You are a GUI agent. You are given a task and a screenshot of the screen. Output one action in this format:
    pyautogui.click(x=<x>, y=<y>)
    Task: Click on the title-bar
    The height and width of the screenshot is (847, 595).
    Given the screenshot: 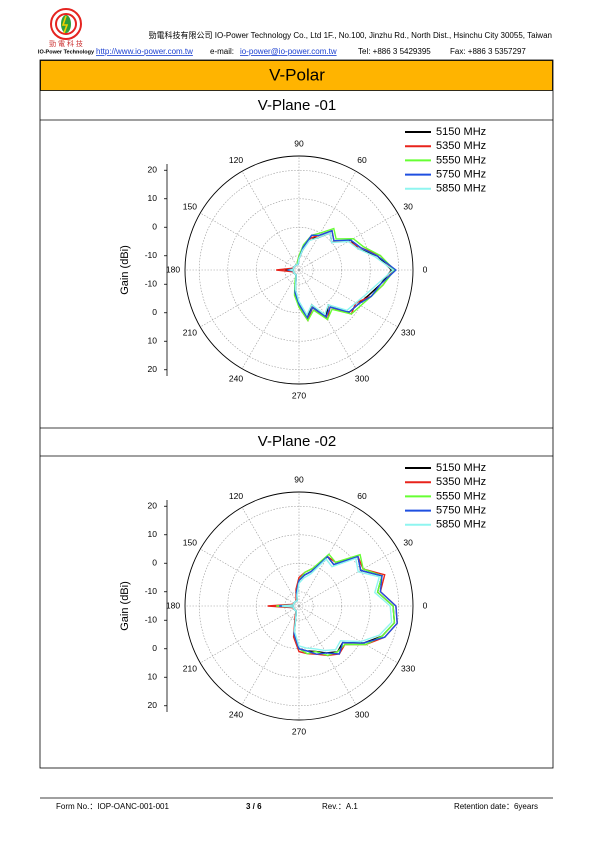 What is the action you would take?
    pyautogui.click(x=296, y=75)
    